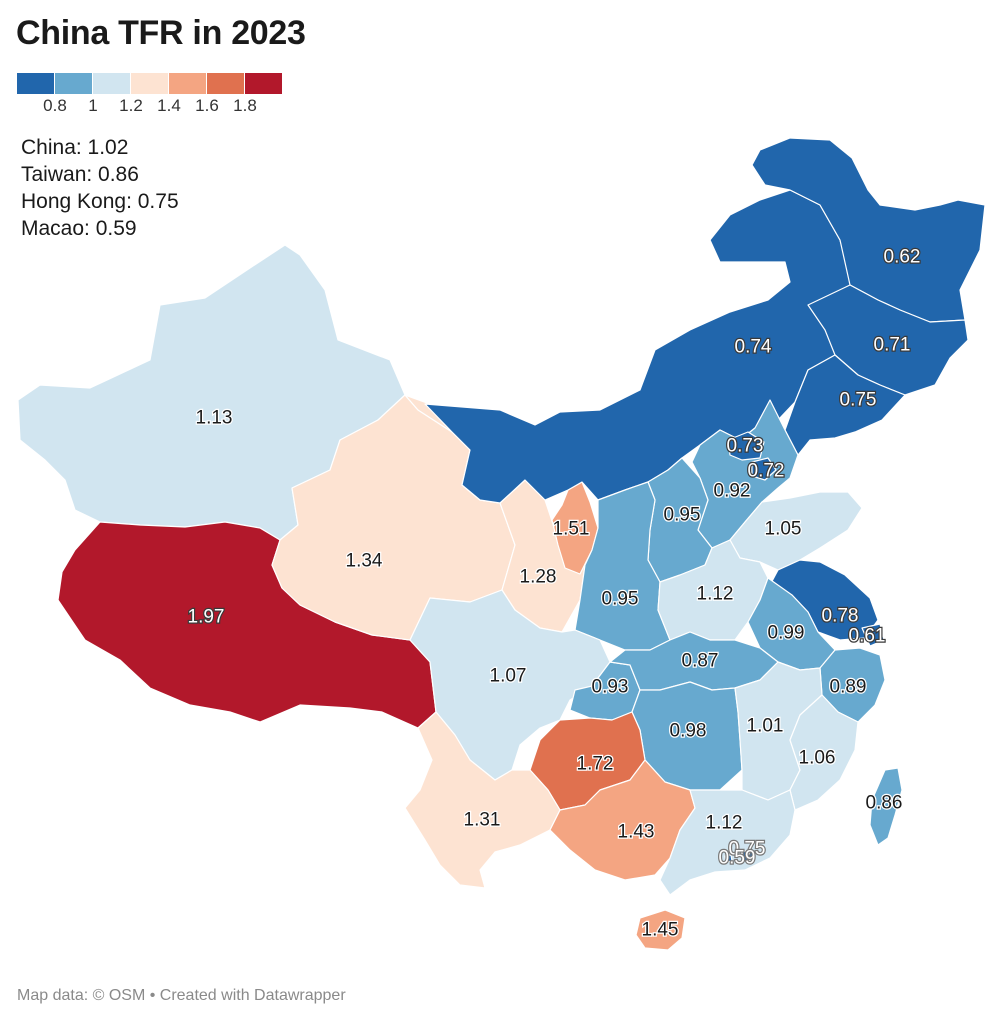 The image size is (1003, 1024). I want to click on region-label: 1.05, so click(783, 529).